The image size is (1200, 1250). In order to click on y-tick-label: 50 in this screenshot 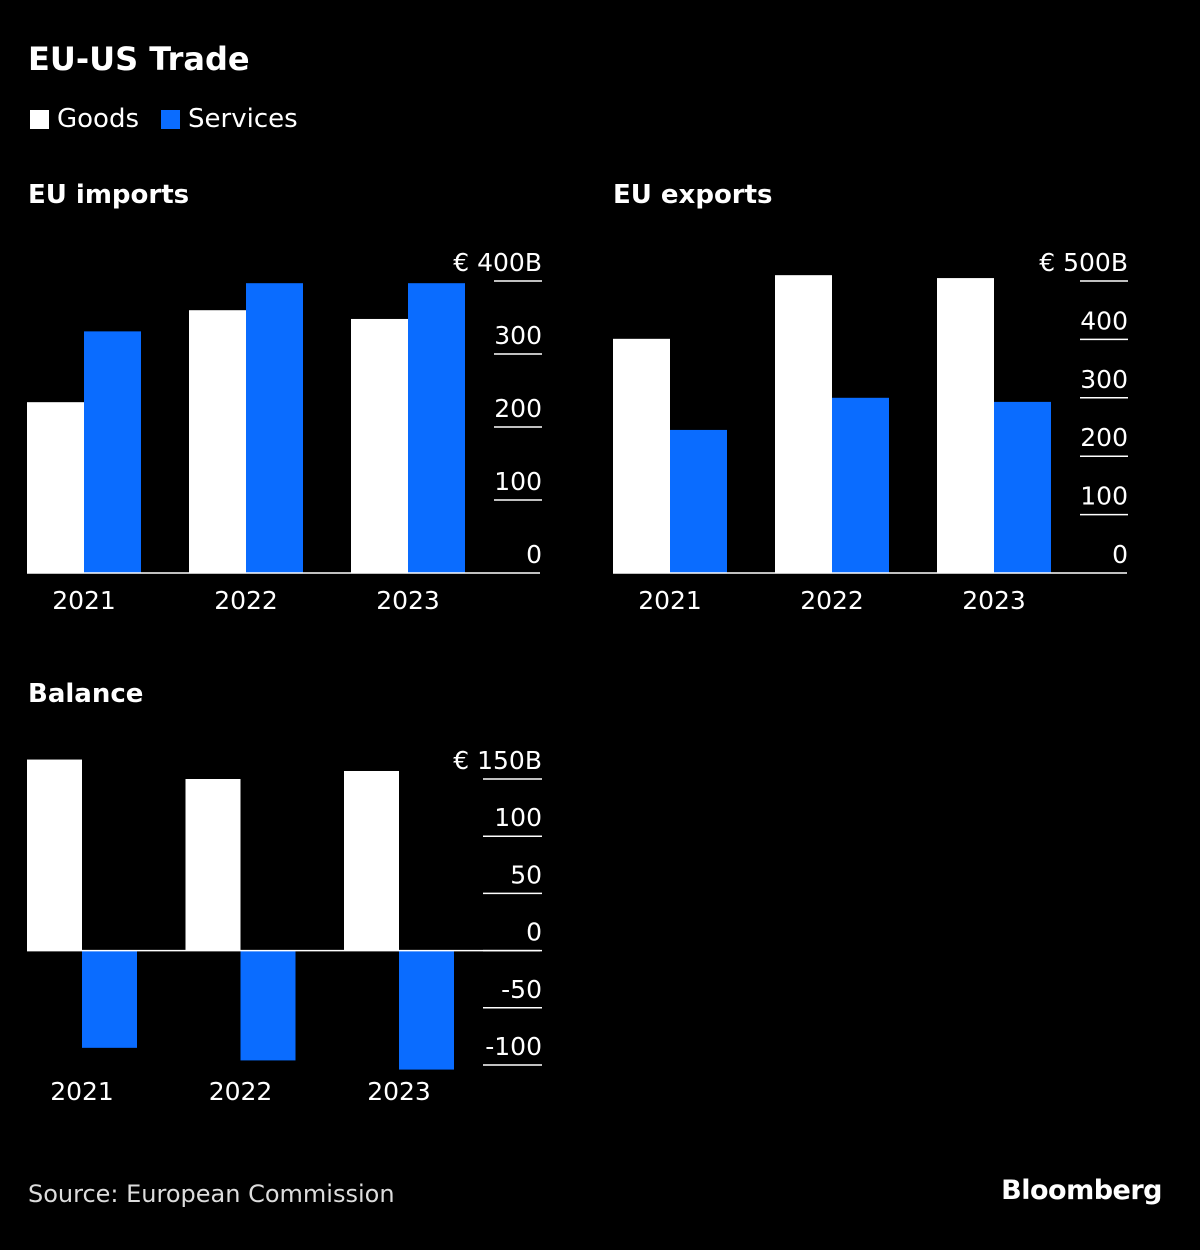, I will do `click(526, 874)`.